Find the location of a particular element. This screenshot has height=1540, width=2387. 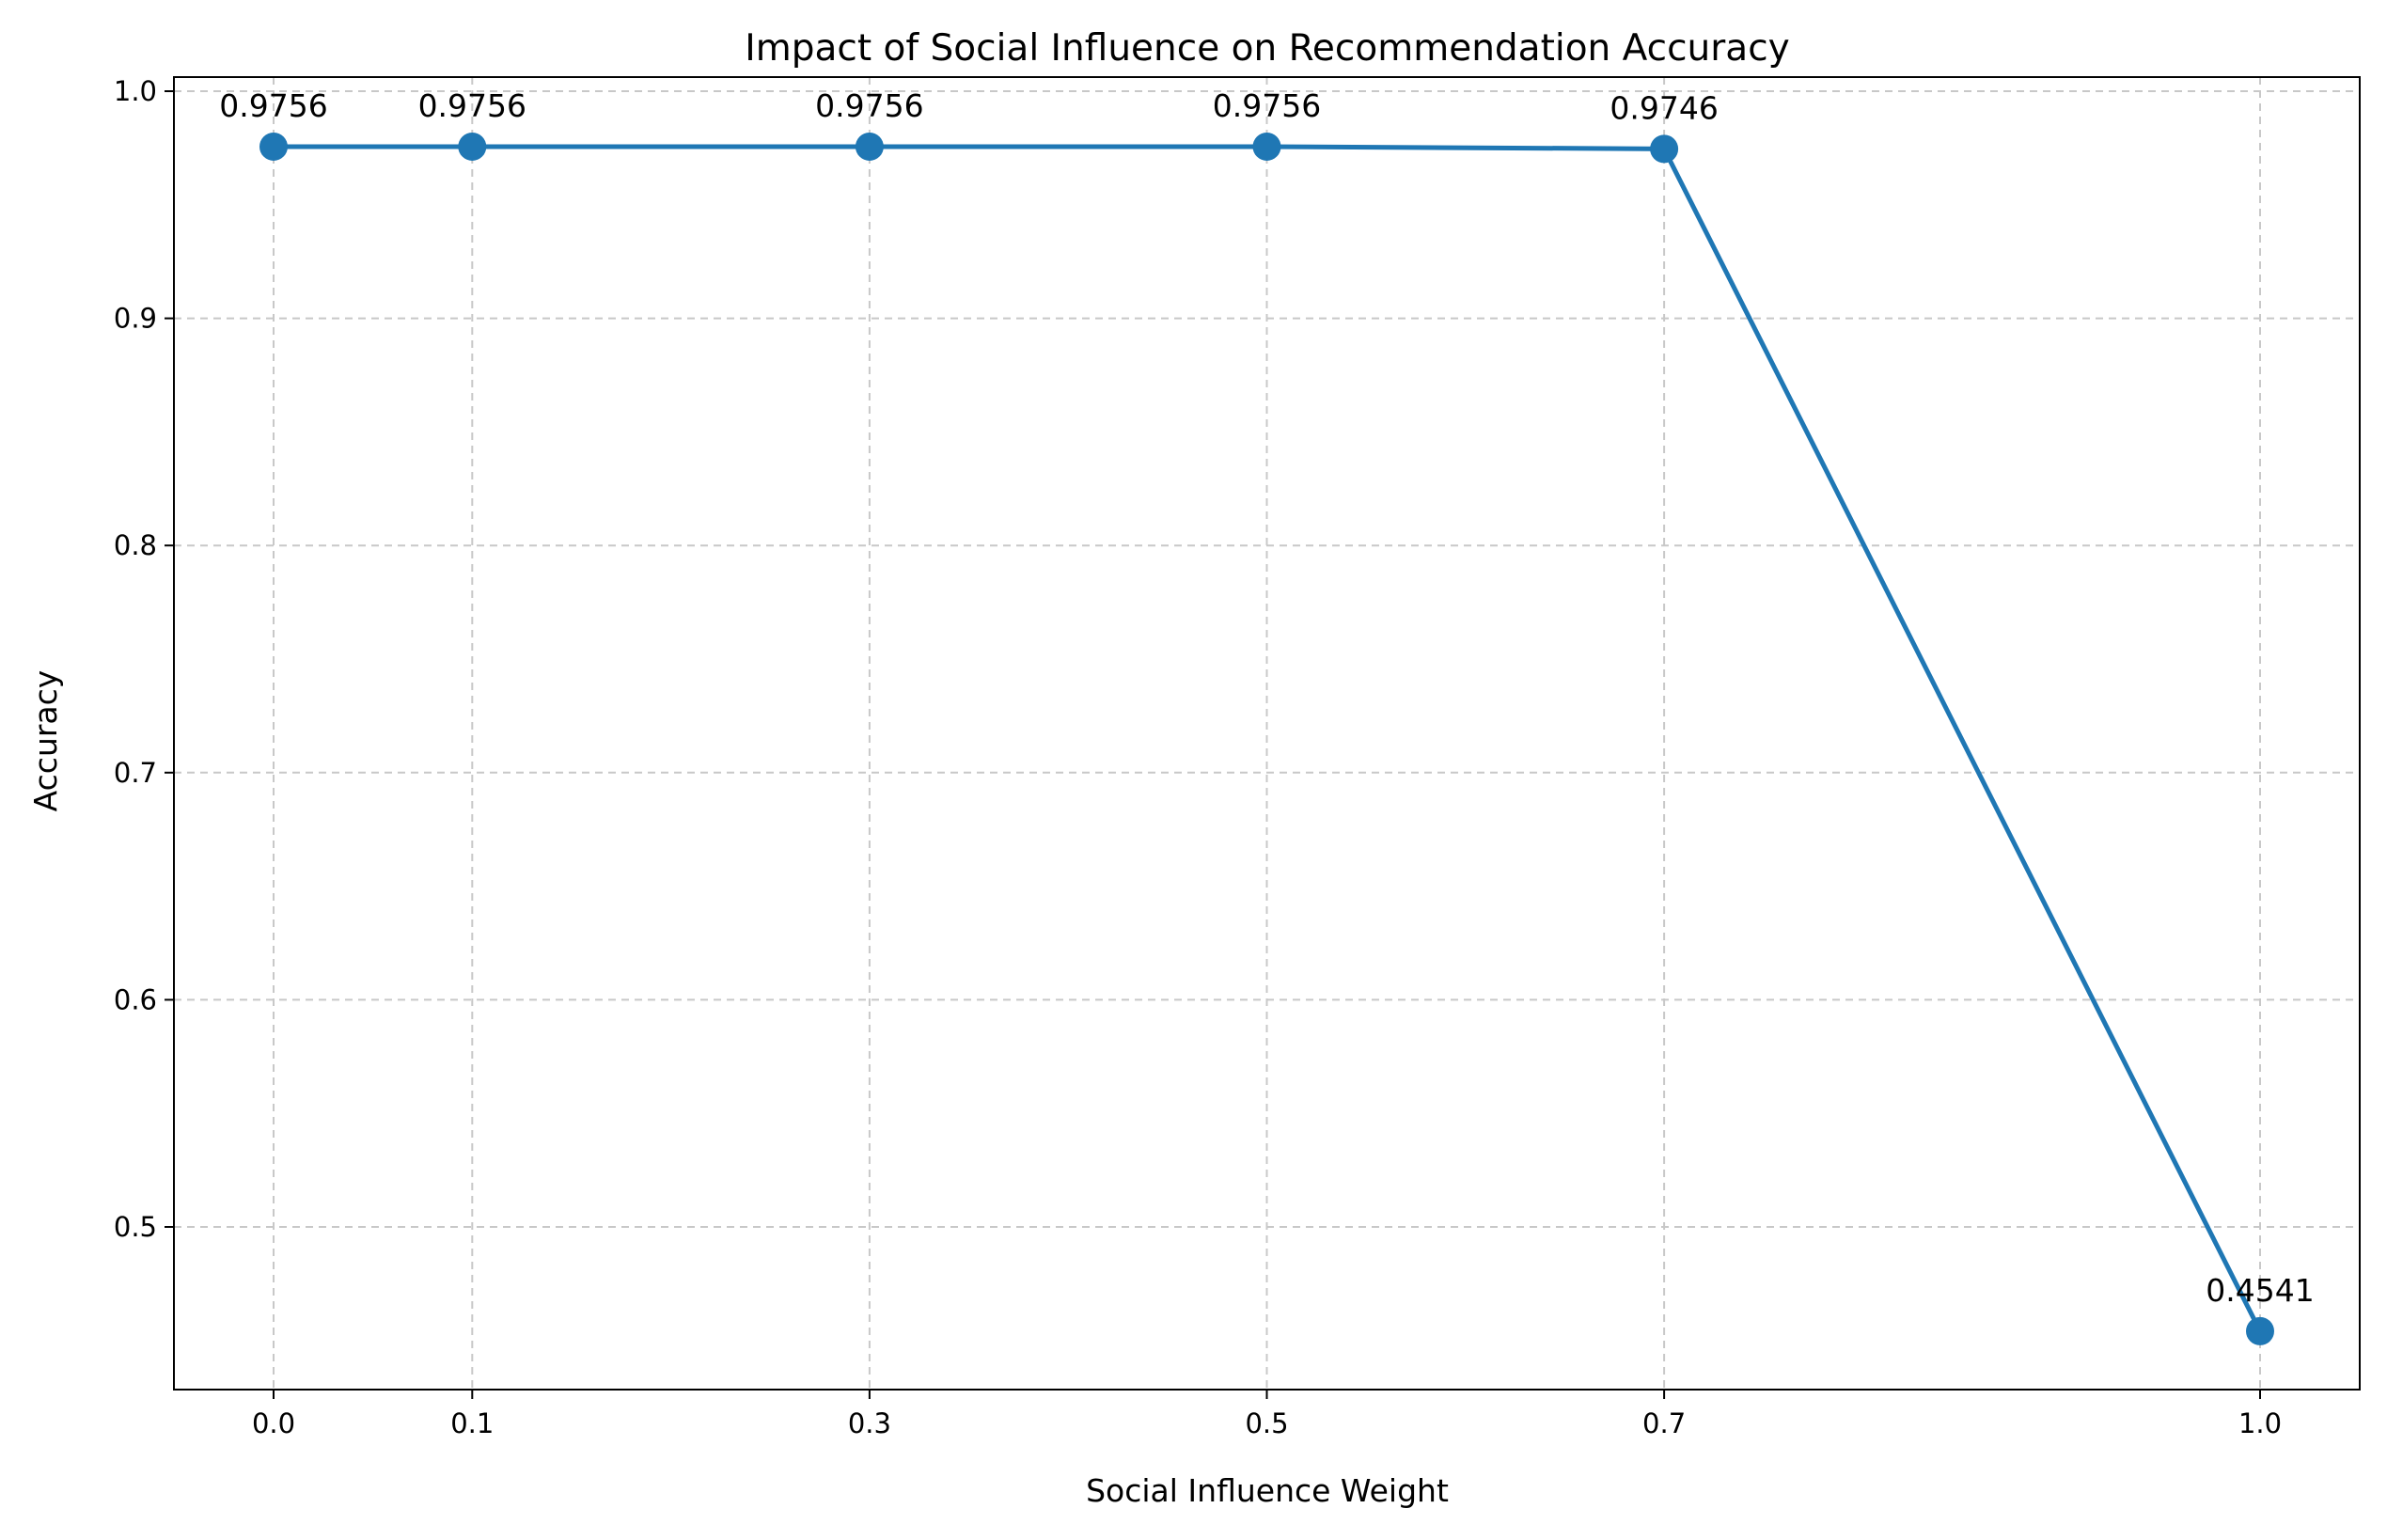

x-axis-label: Social Influence Weight is located at coordinates (1267, 1490).